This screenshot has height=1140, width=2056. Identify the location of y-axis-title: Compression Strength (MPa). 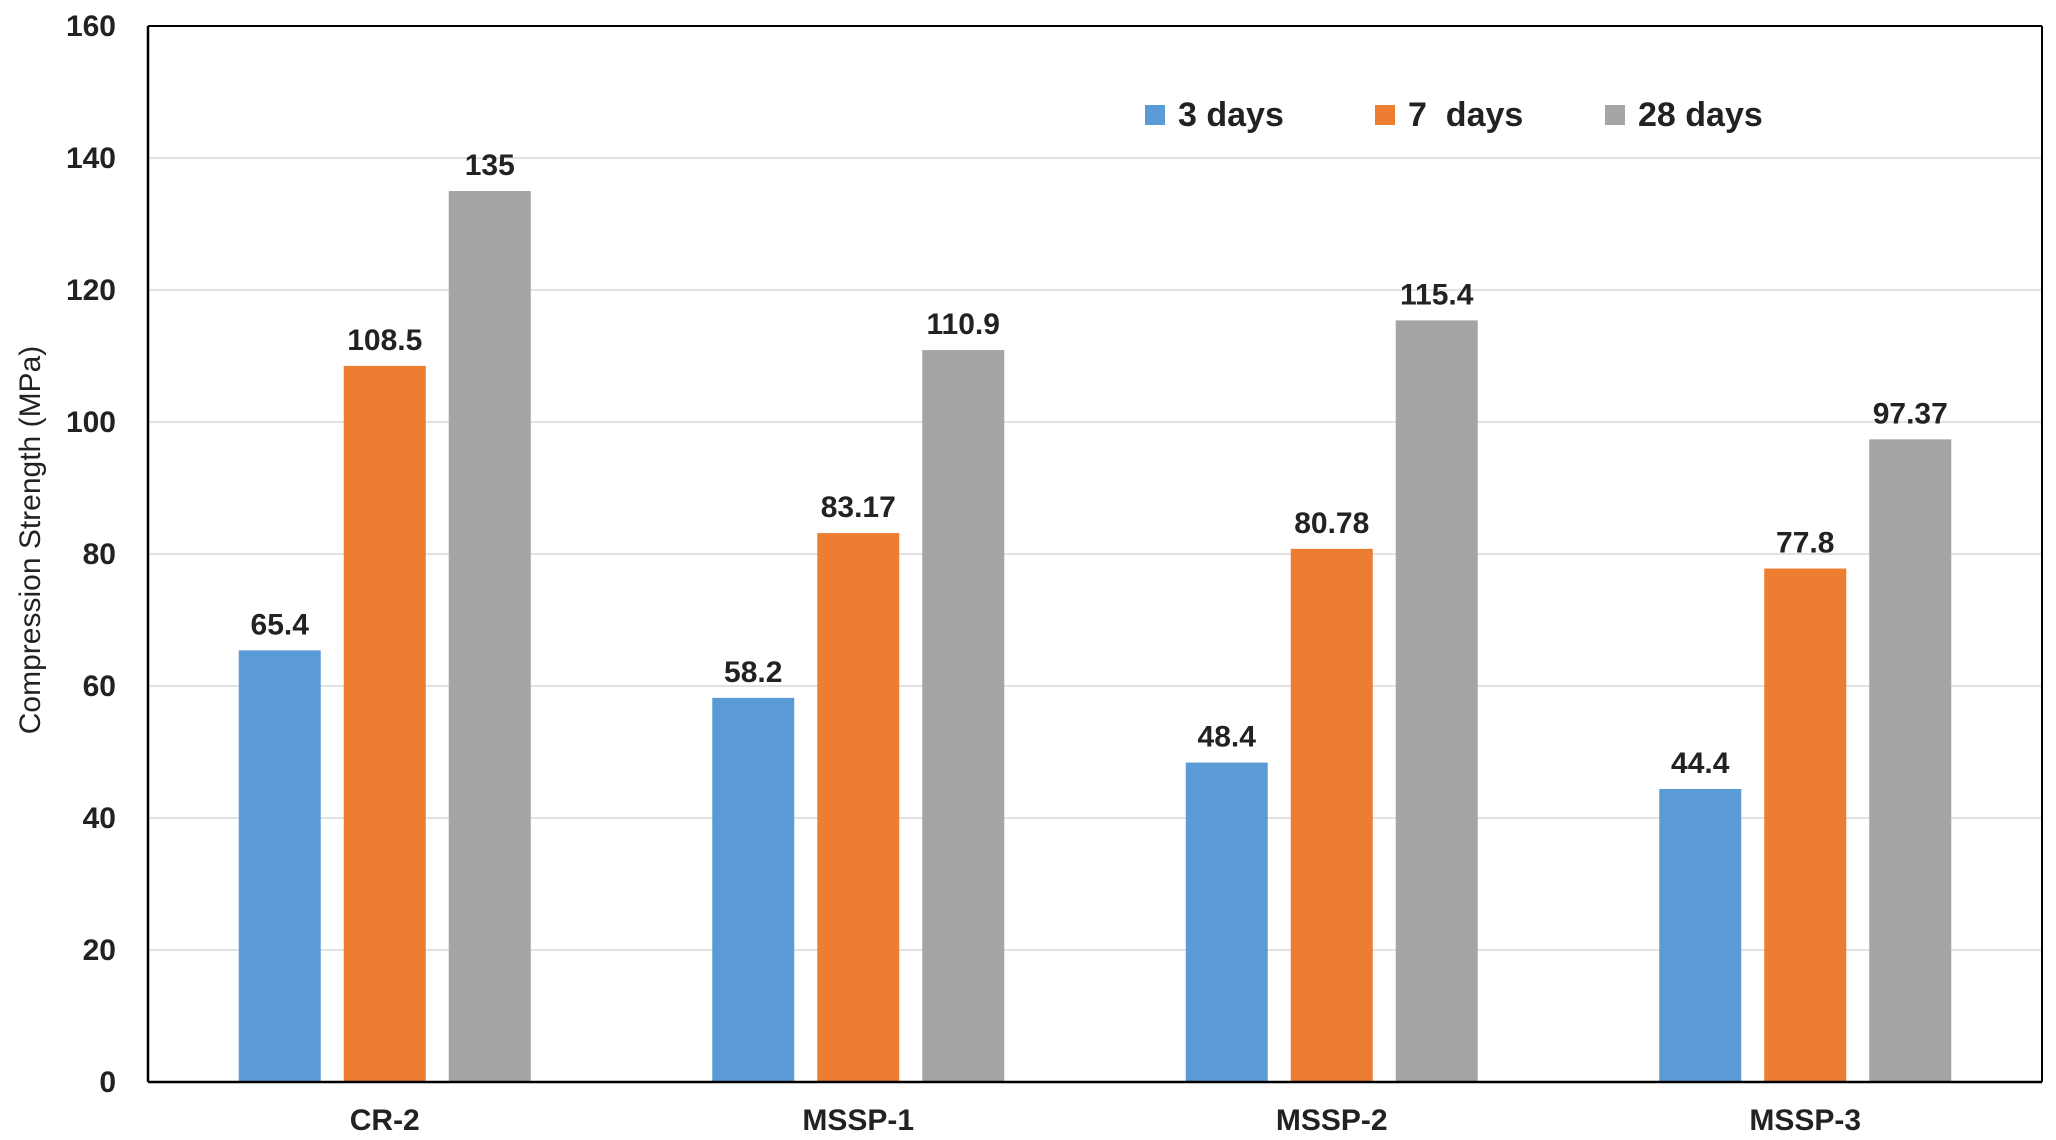
(30, 540).